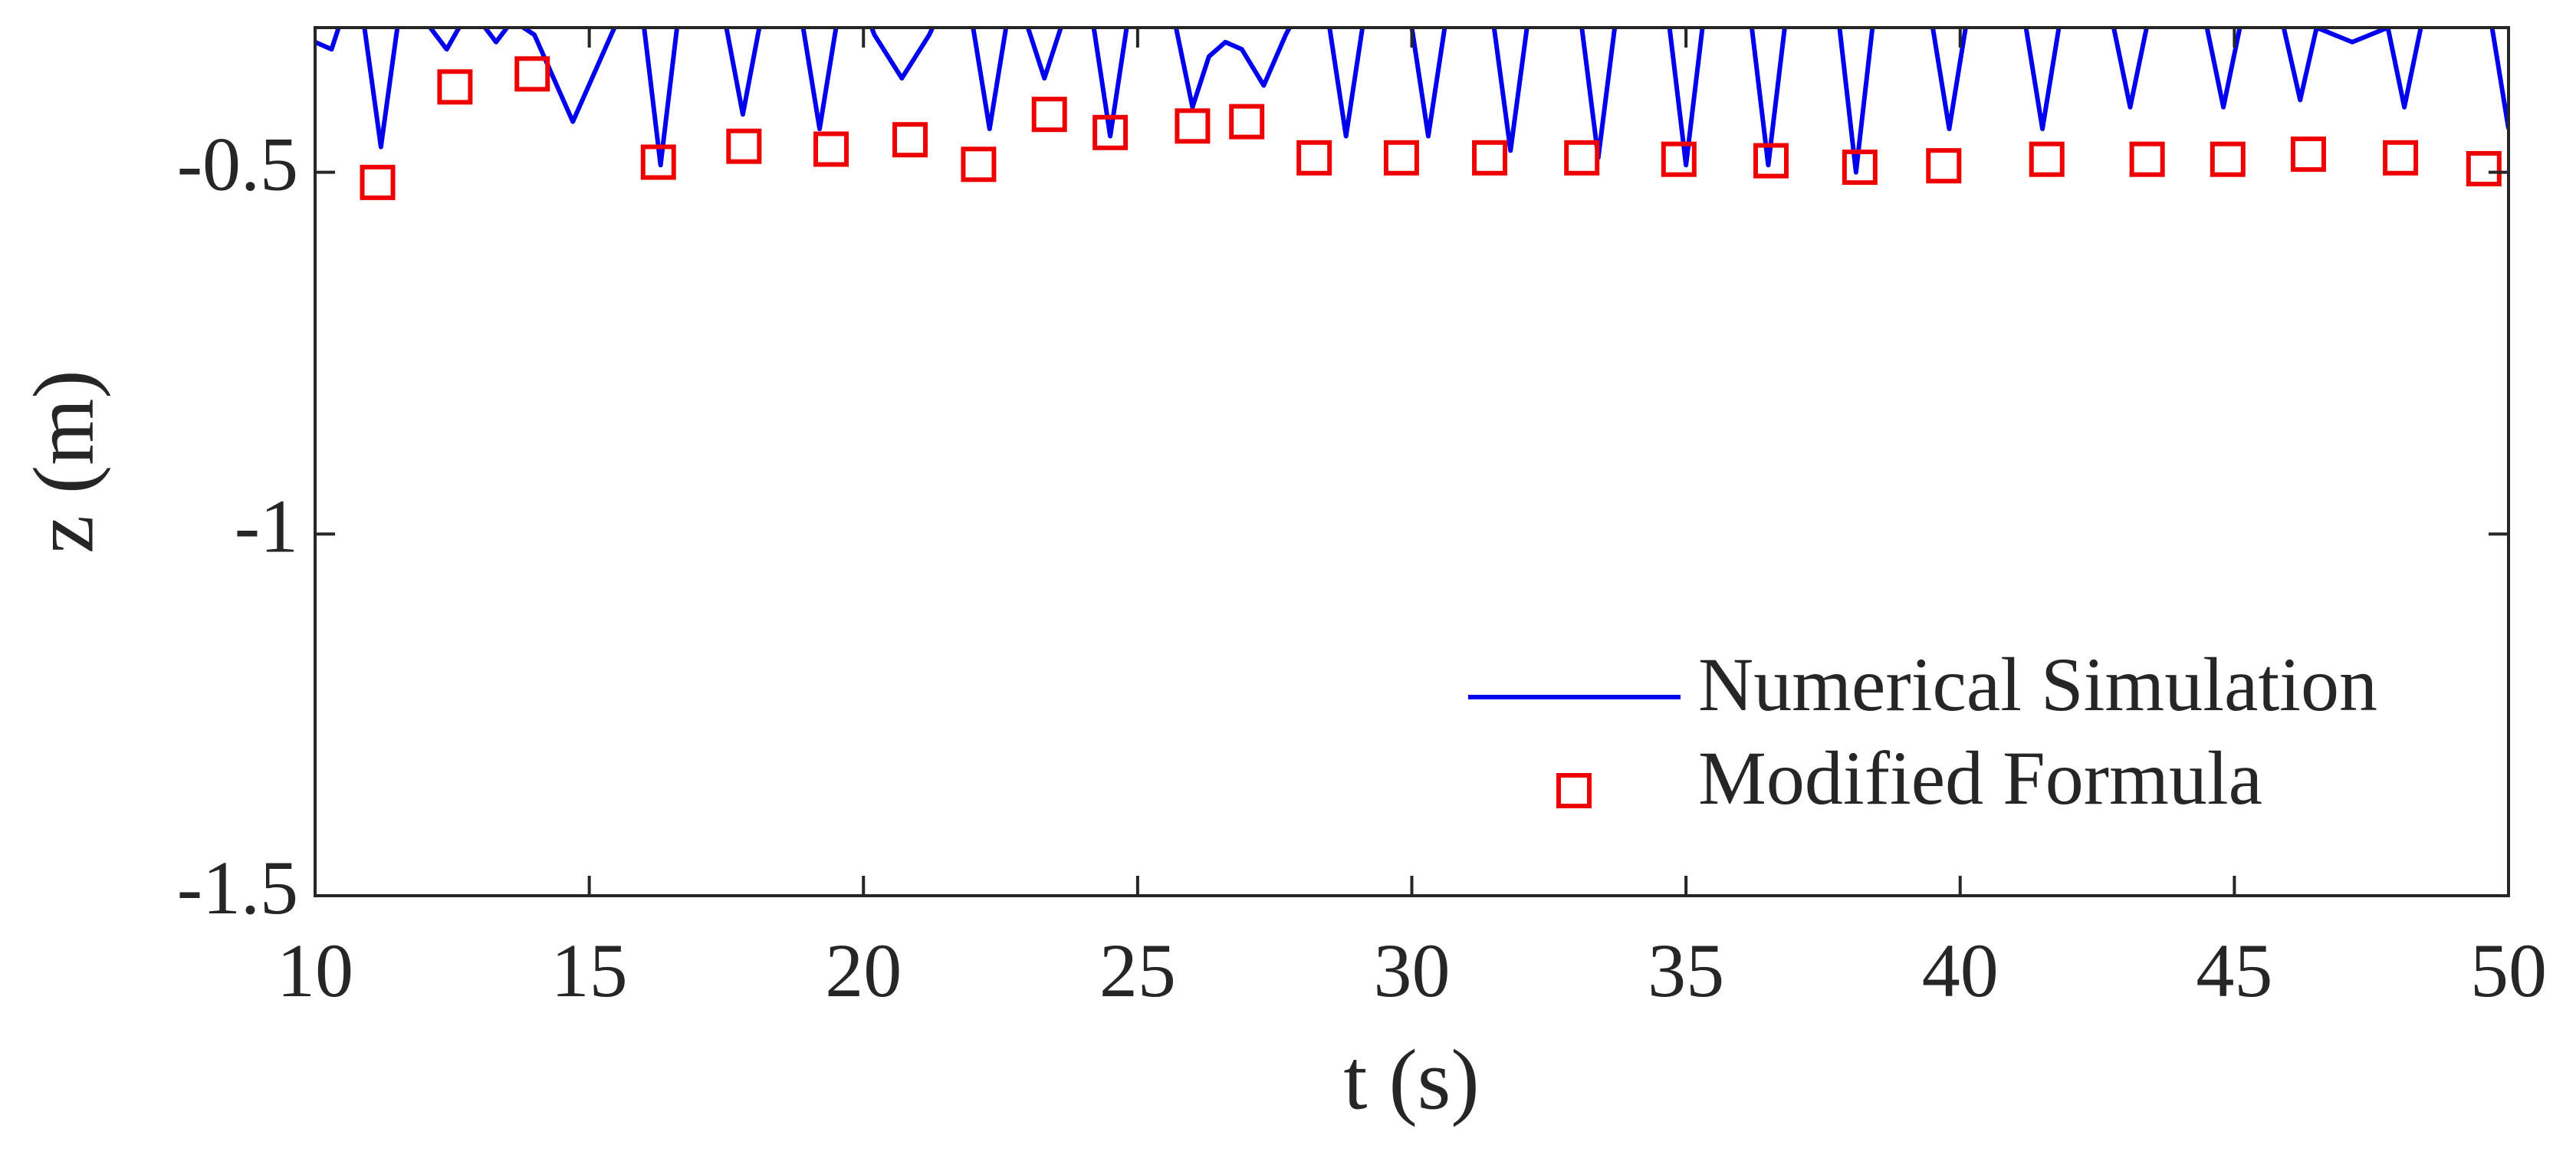  Describe the element at coordinates (864, 970) in the screenshot. I see `x-tick-label: 20` at that location.